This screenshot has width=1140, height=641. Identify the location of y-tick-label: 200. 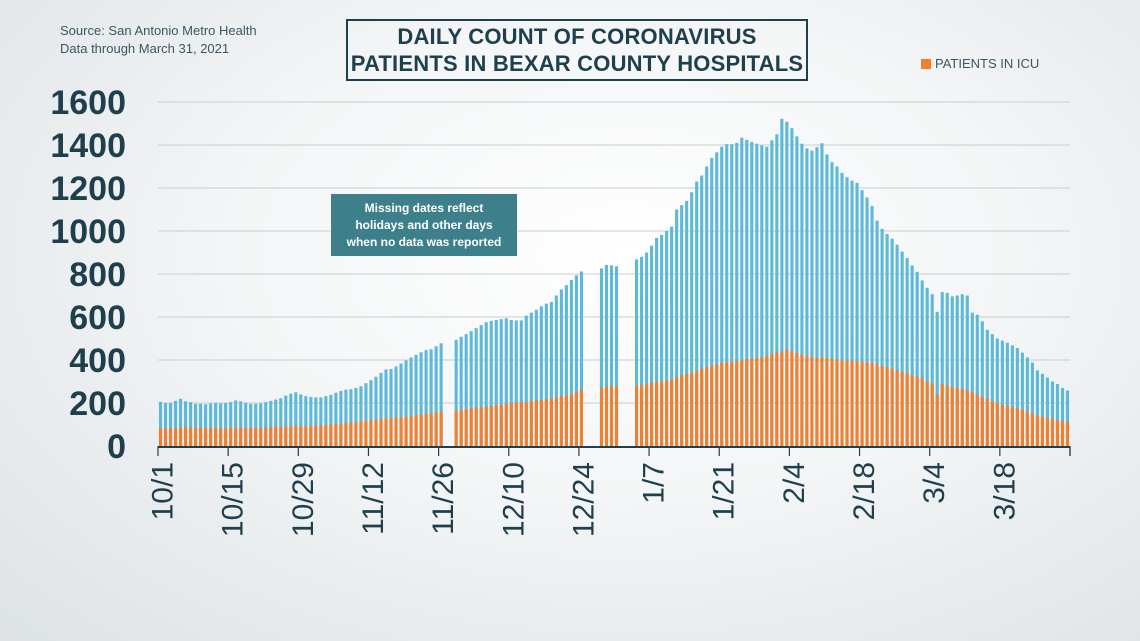
(97, 404).